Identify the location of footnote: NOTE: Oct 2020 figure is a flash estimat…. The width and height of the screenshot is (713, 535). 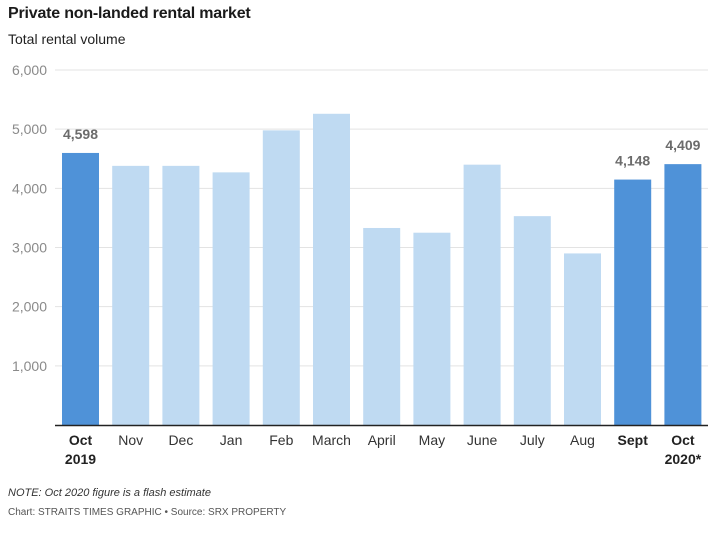
(109, 493).